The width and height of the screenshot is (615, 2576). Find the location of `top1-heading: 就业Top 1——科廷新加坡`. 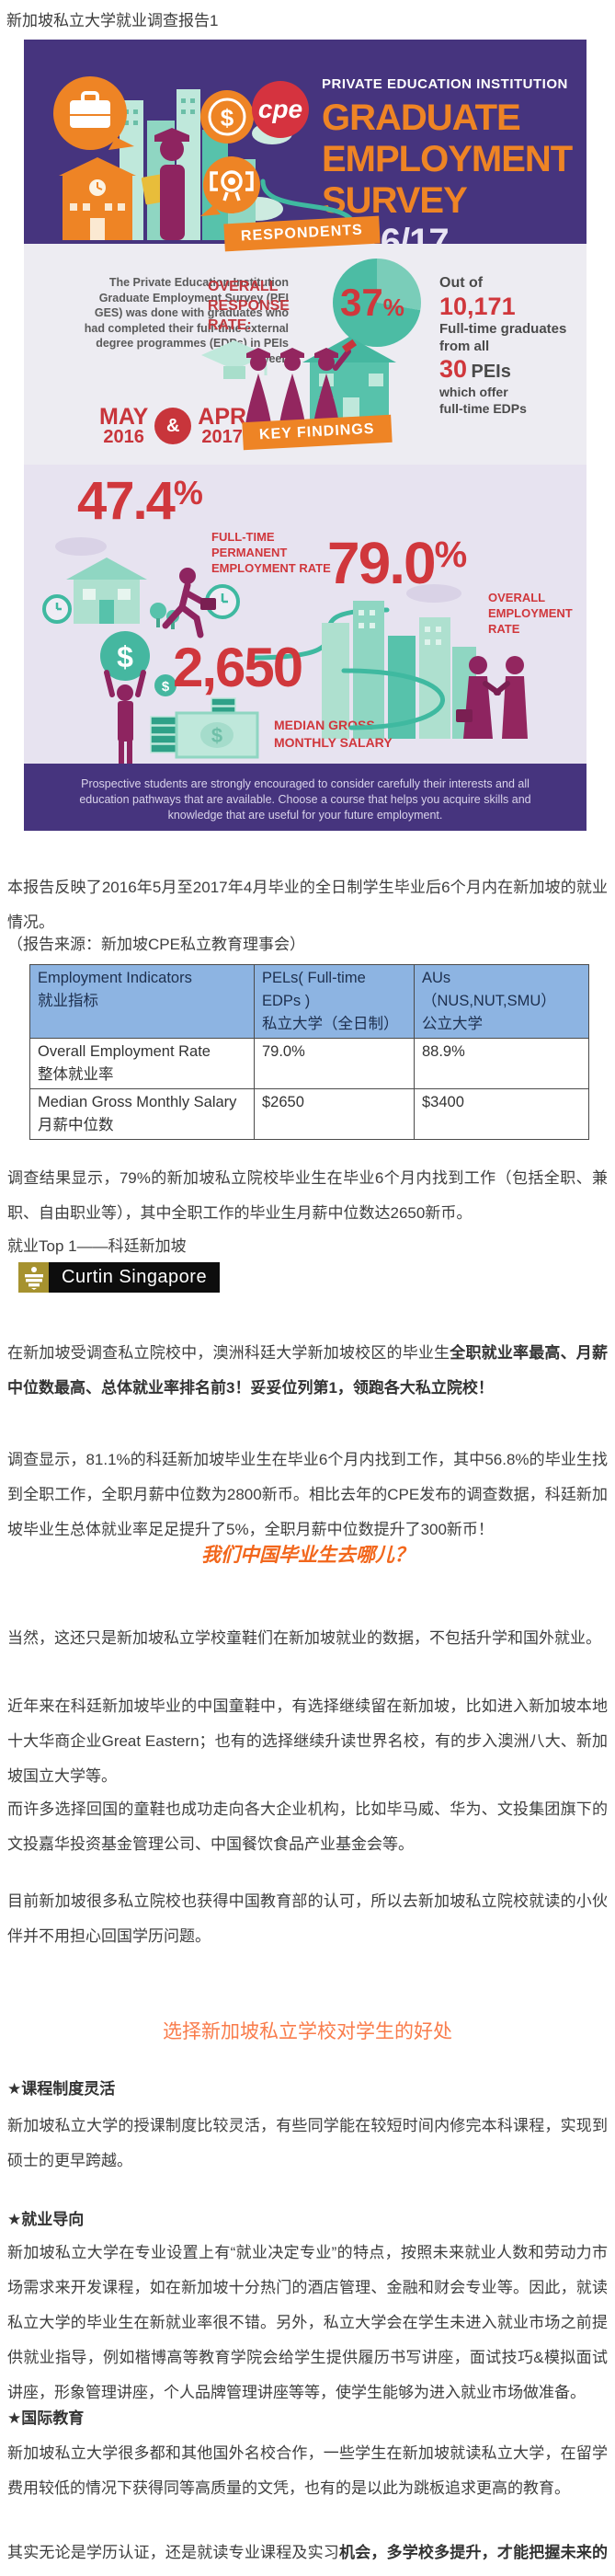

top1-heading: 就业Top 1——科廷新加坡 is located at coordinates (97, 1246).